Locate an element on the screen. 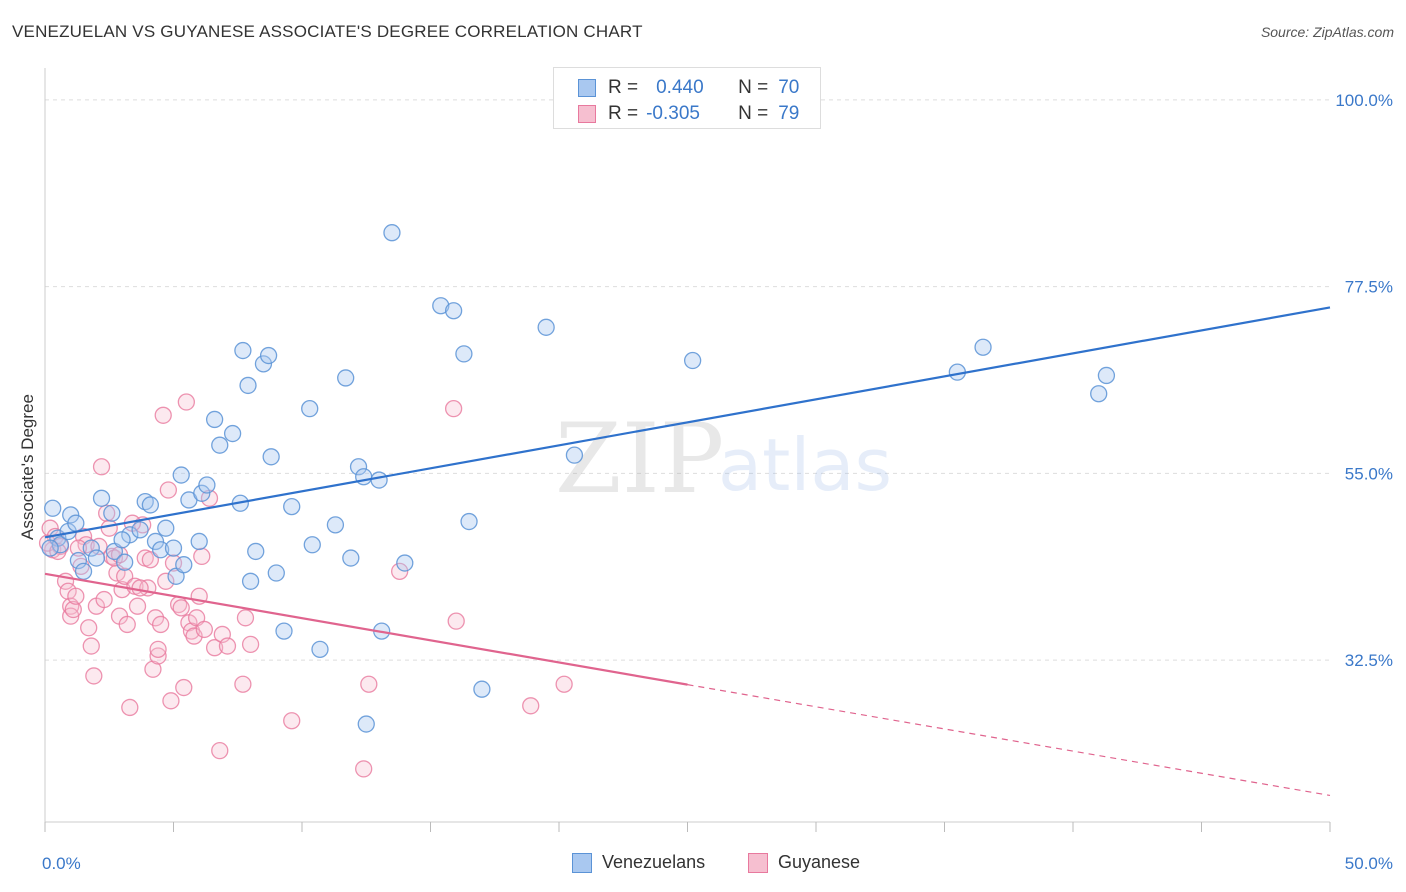 This screenshot has width=1406, height=892. venezuelans-legend-swatch is located at coordinates (582, 862).